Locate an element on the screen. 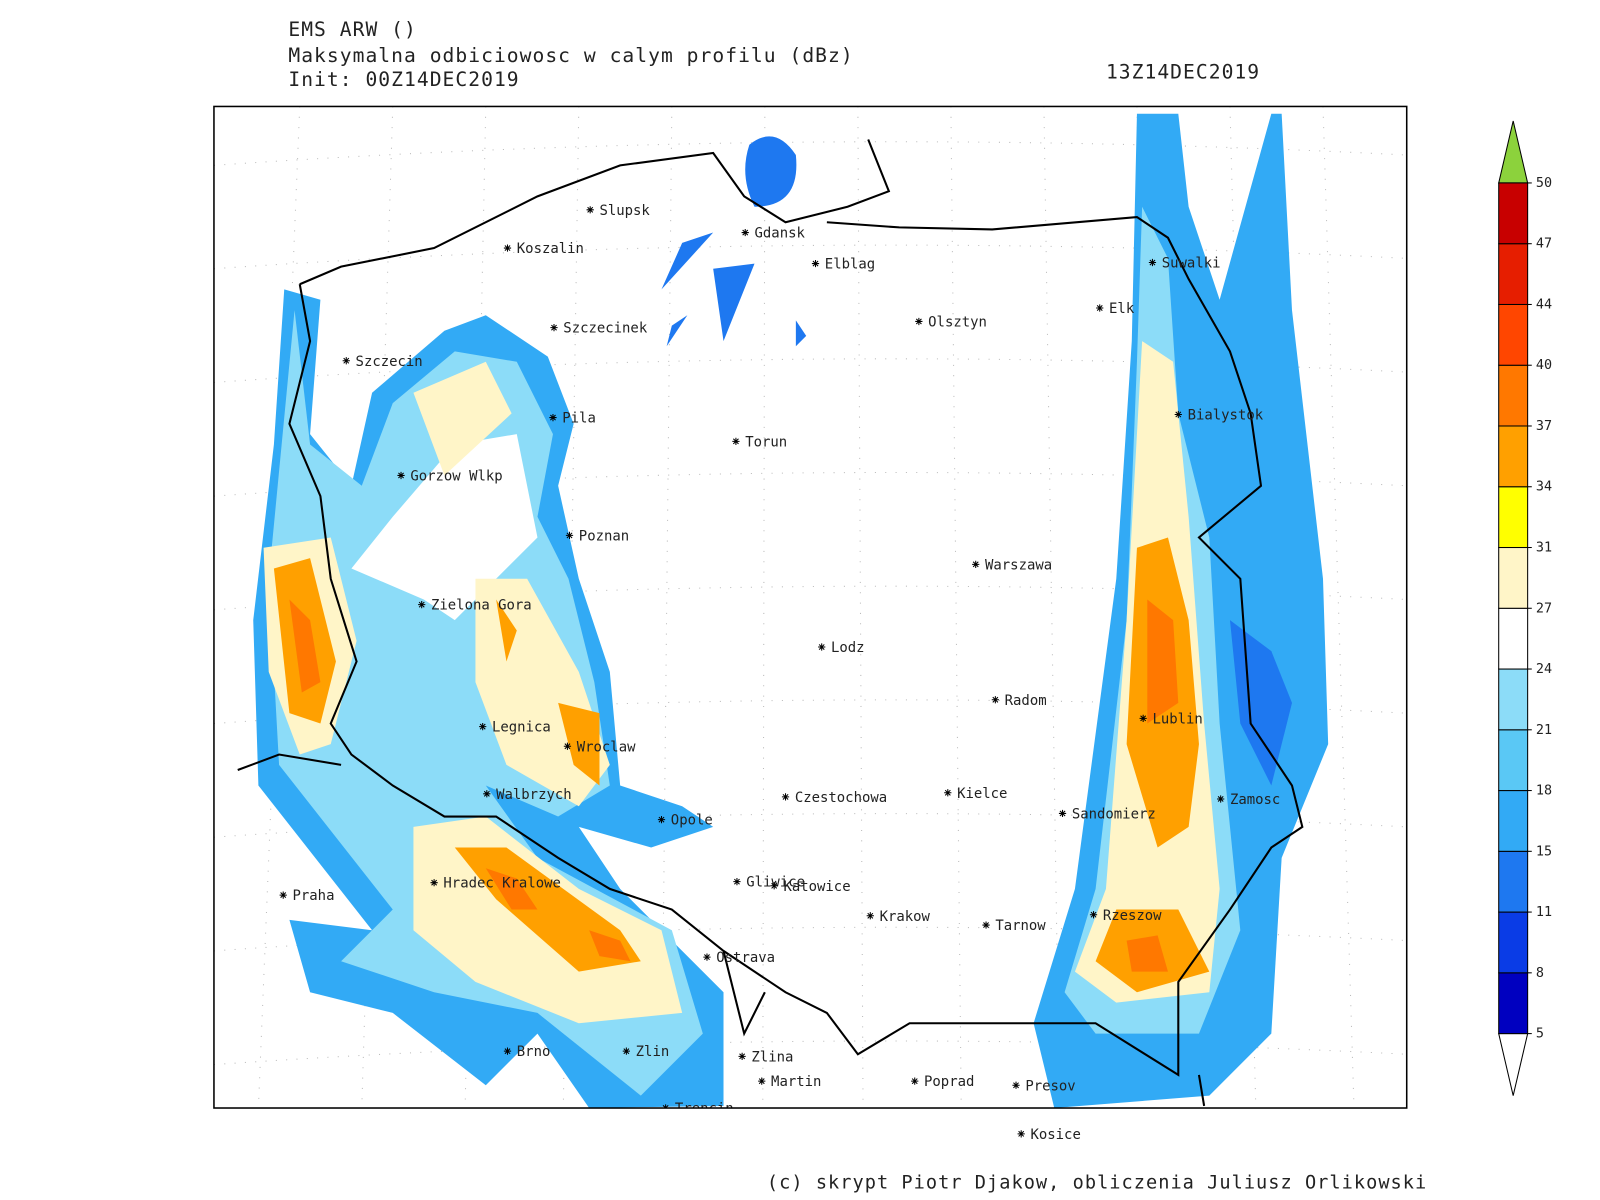  city-label: Kosice is located at coordinates (1055, 1135).